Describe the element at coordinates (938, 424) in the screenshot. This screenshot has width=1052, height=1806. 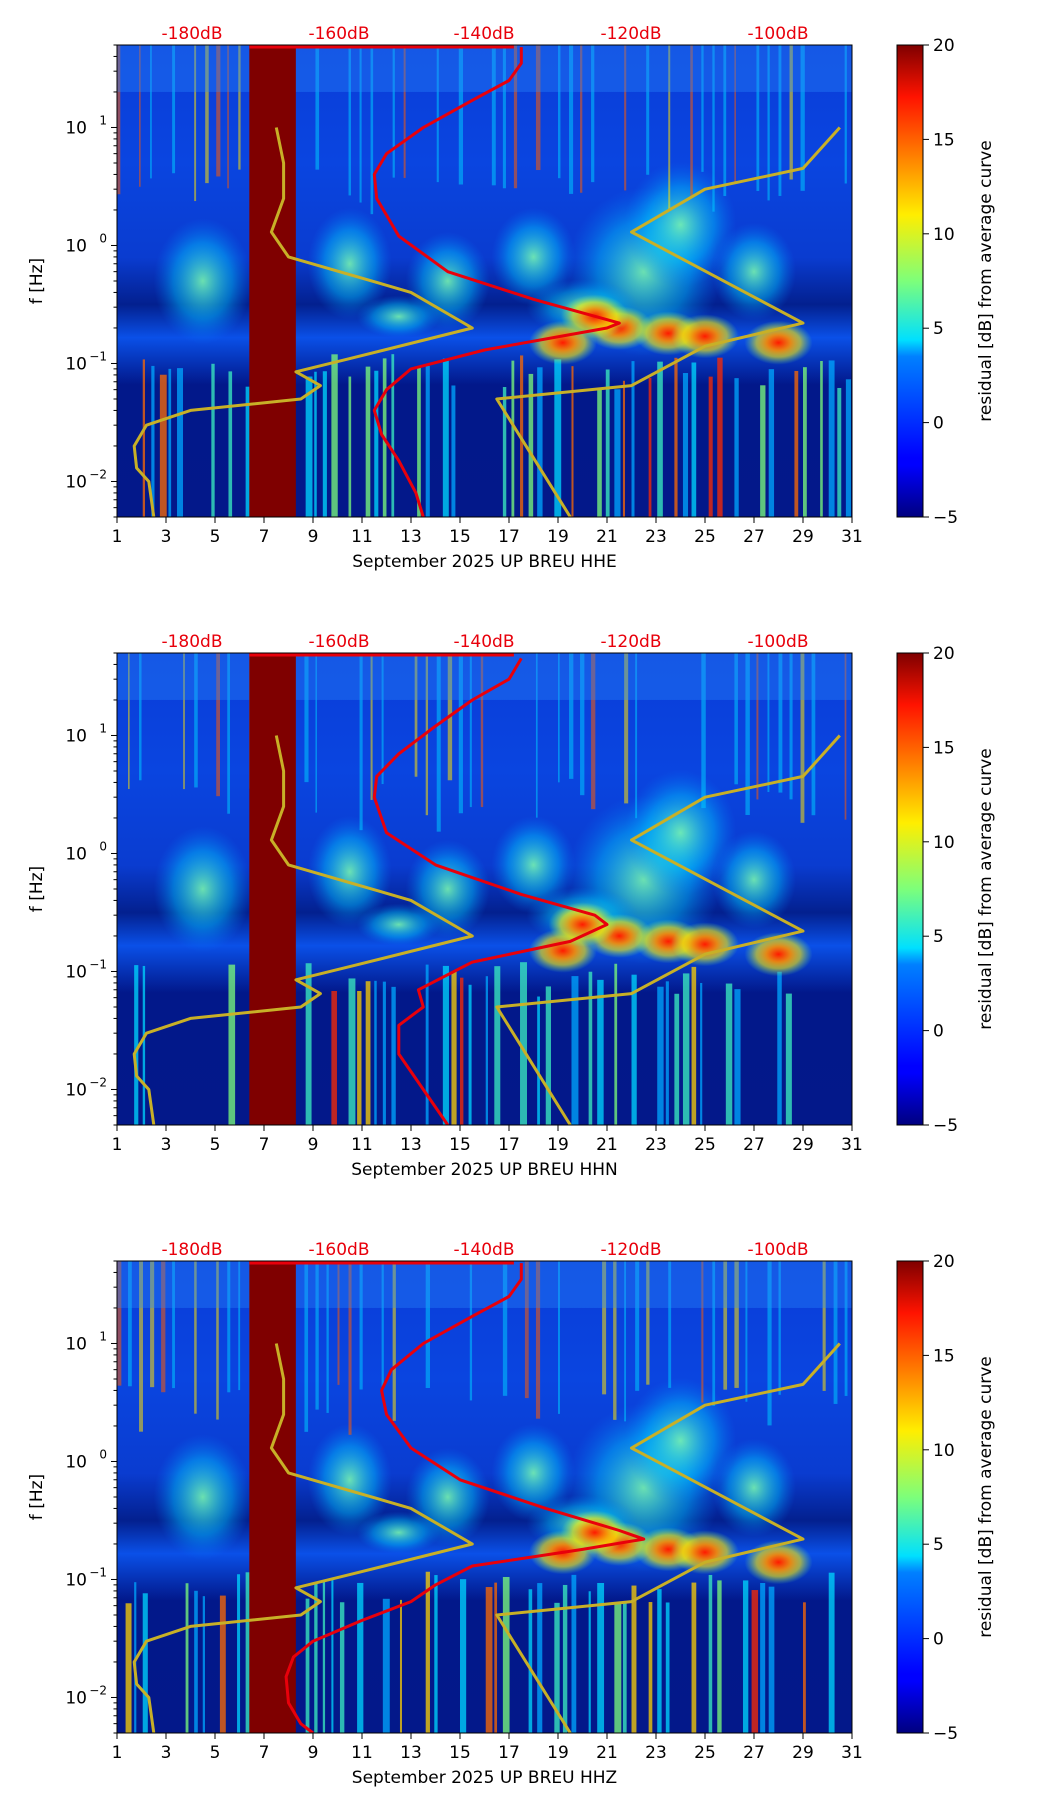
I see `colorbar-tick-label: 0` at that location.